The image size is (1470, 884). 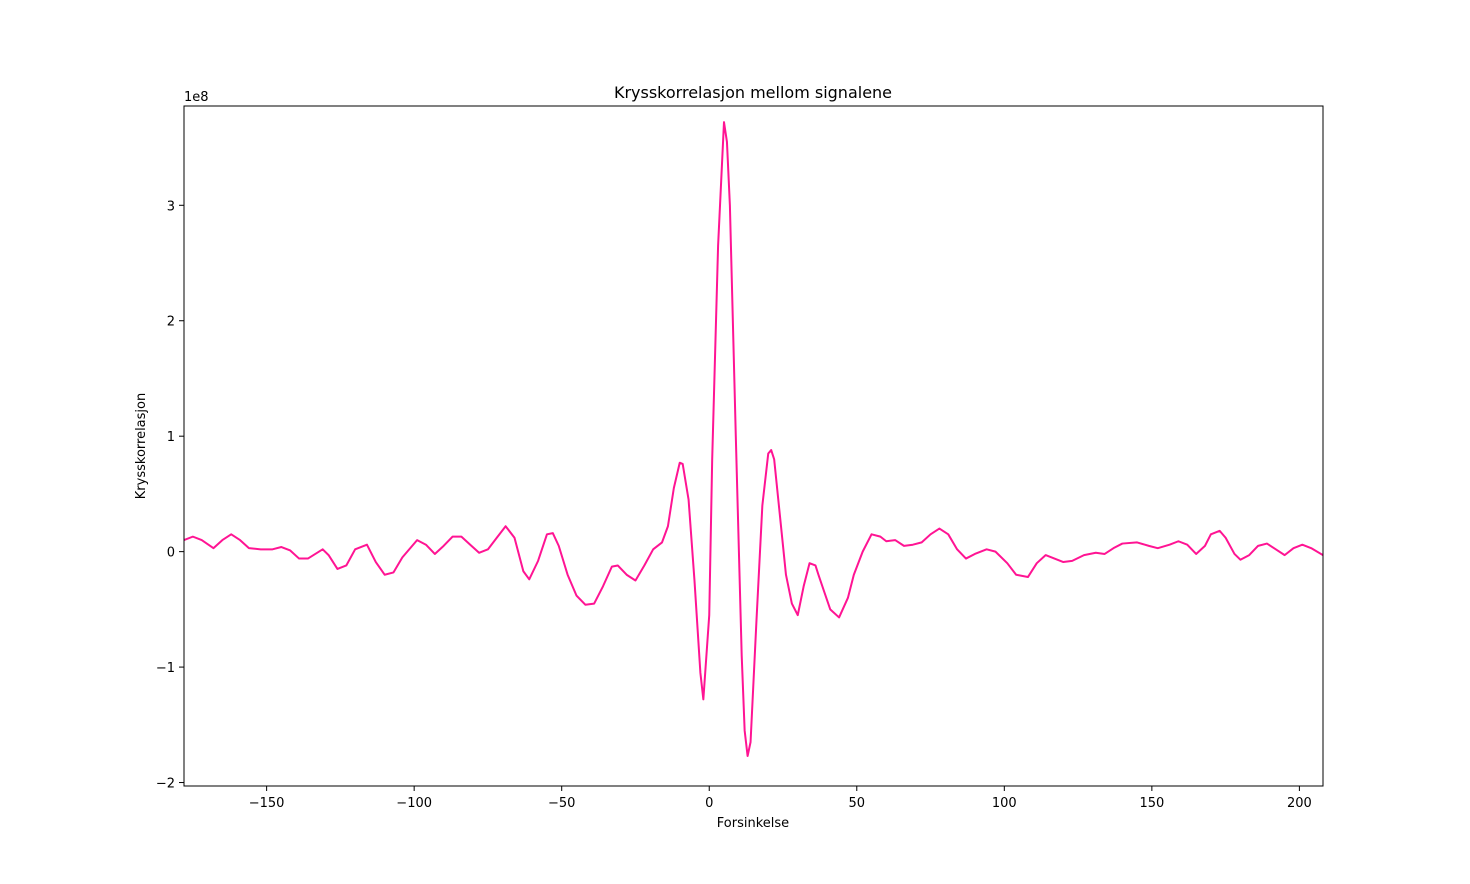 I want to click on y-tick-label: −2, so click(x=165, y=784).